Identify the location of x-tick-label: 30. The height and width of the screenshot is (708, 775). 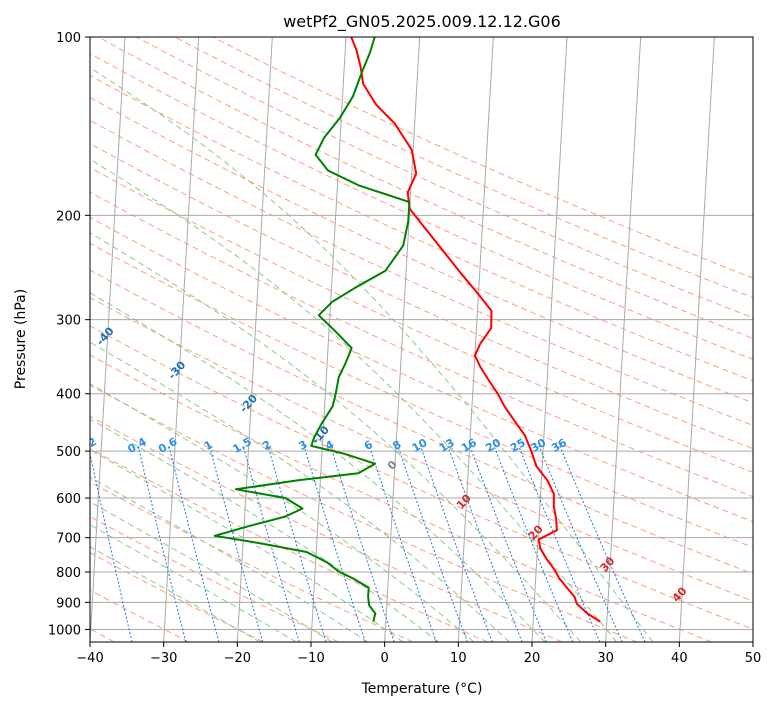
(605, 658).